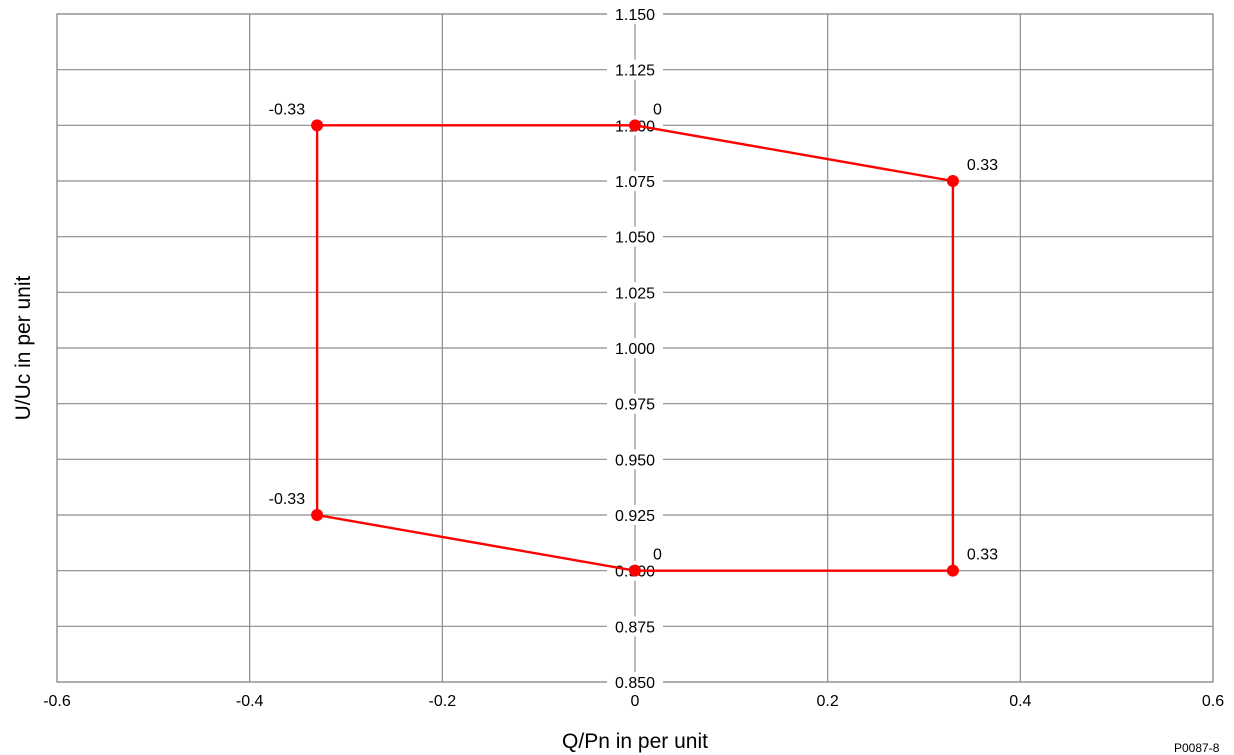 The image size is (1234, 755). I want to click on y-tick-label: 0.950, so click(635, 460).